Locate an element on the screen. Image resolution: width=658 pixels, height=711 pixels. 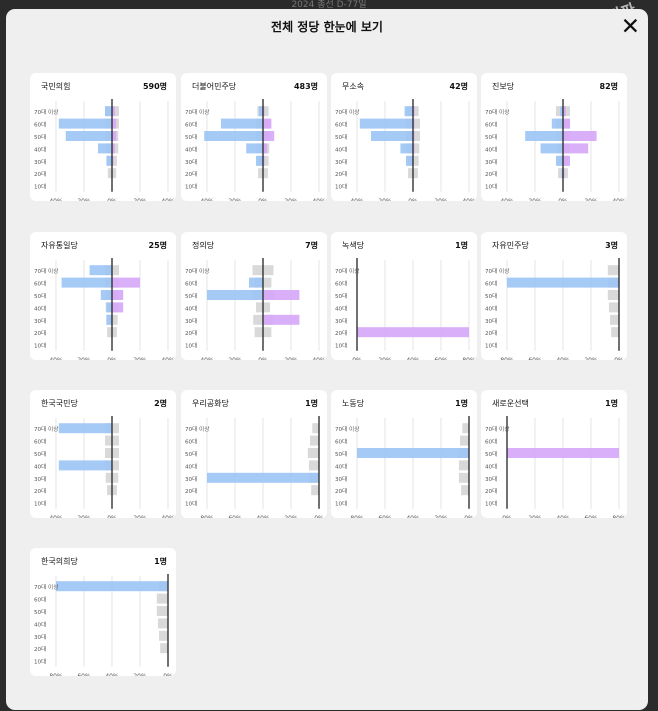
x-tick-label: 80% is located at coordinates (469, 358).